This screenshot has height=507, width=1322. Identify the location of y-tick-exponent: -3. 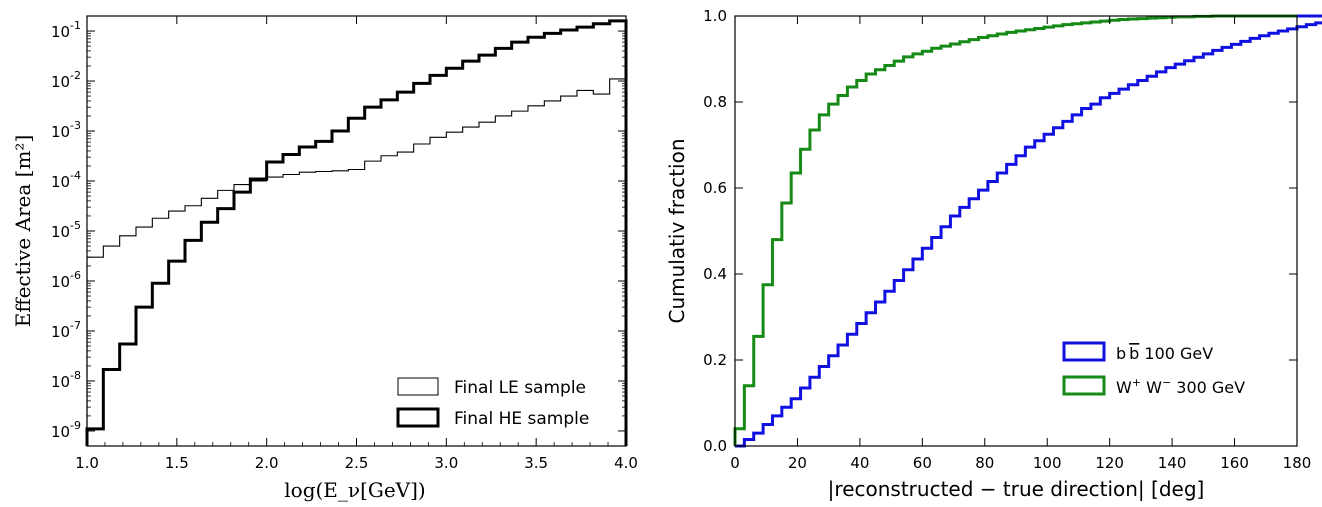
(75, 125).